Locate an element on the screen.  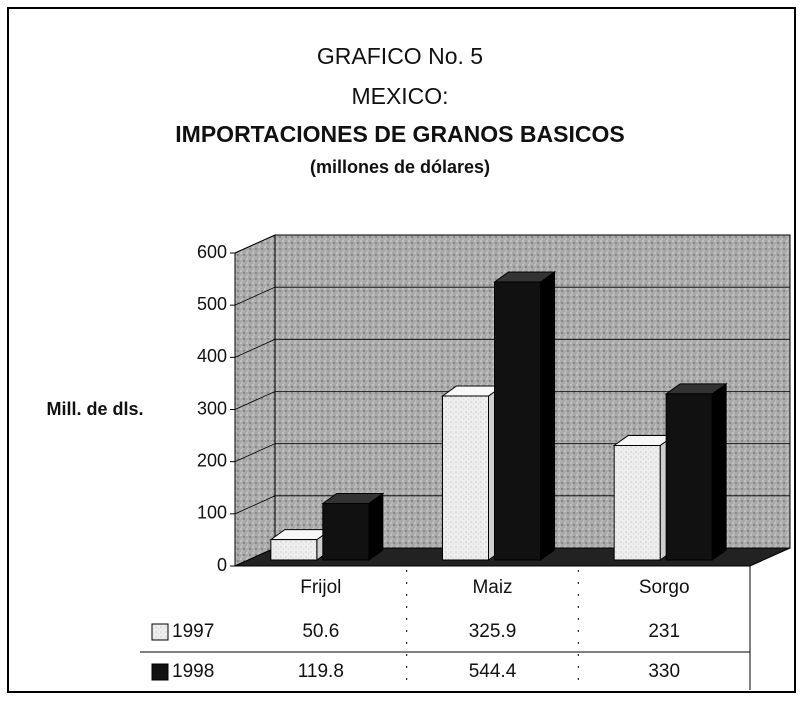
y-tick-label: 200 is located at coordinates (212, 460).